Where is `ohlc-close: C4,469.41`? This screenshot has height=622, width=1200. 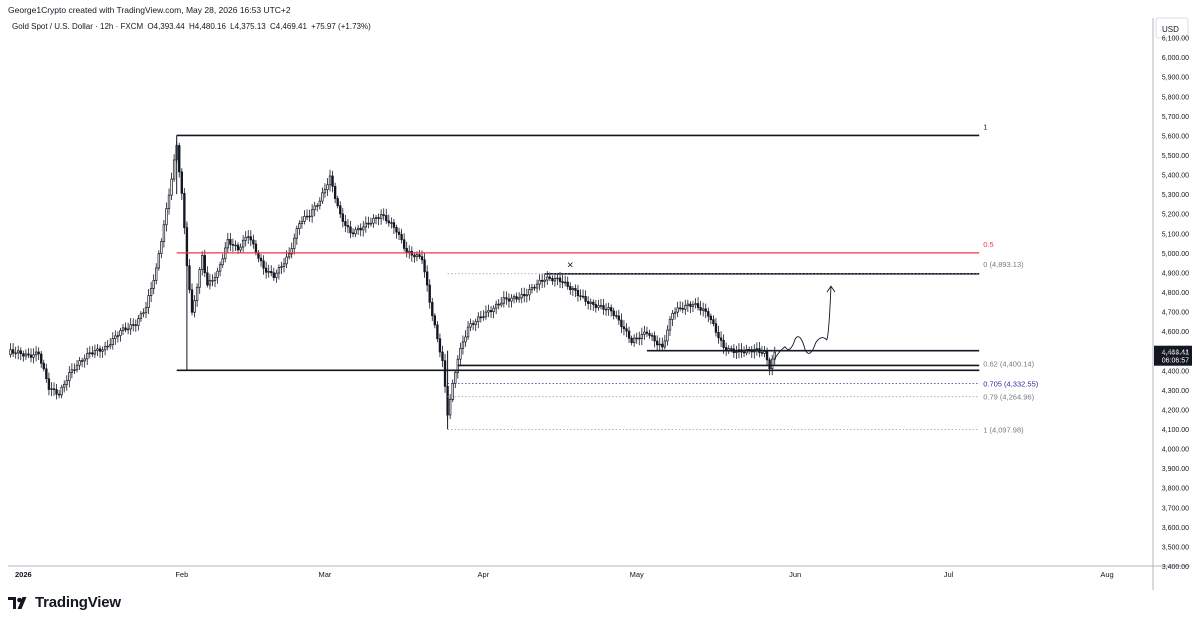
ohlc-close: C4,469.41 is located at coordinates (288, 26).